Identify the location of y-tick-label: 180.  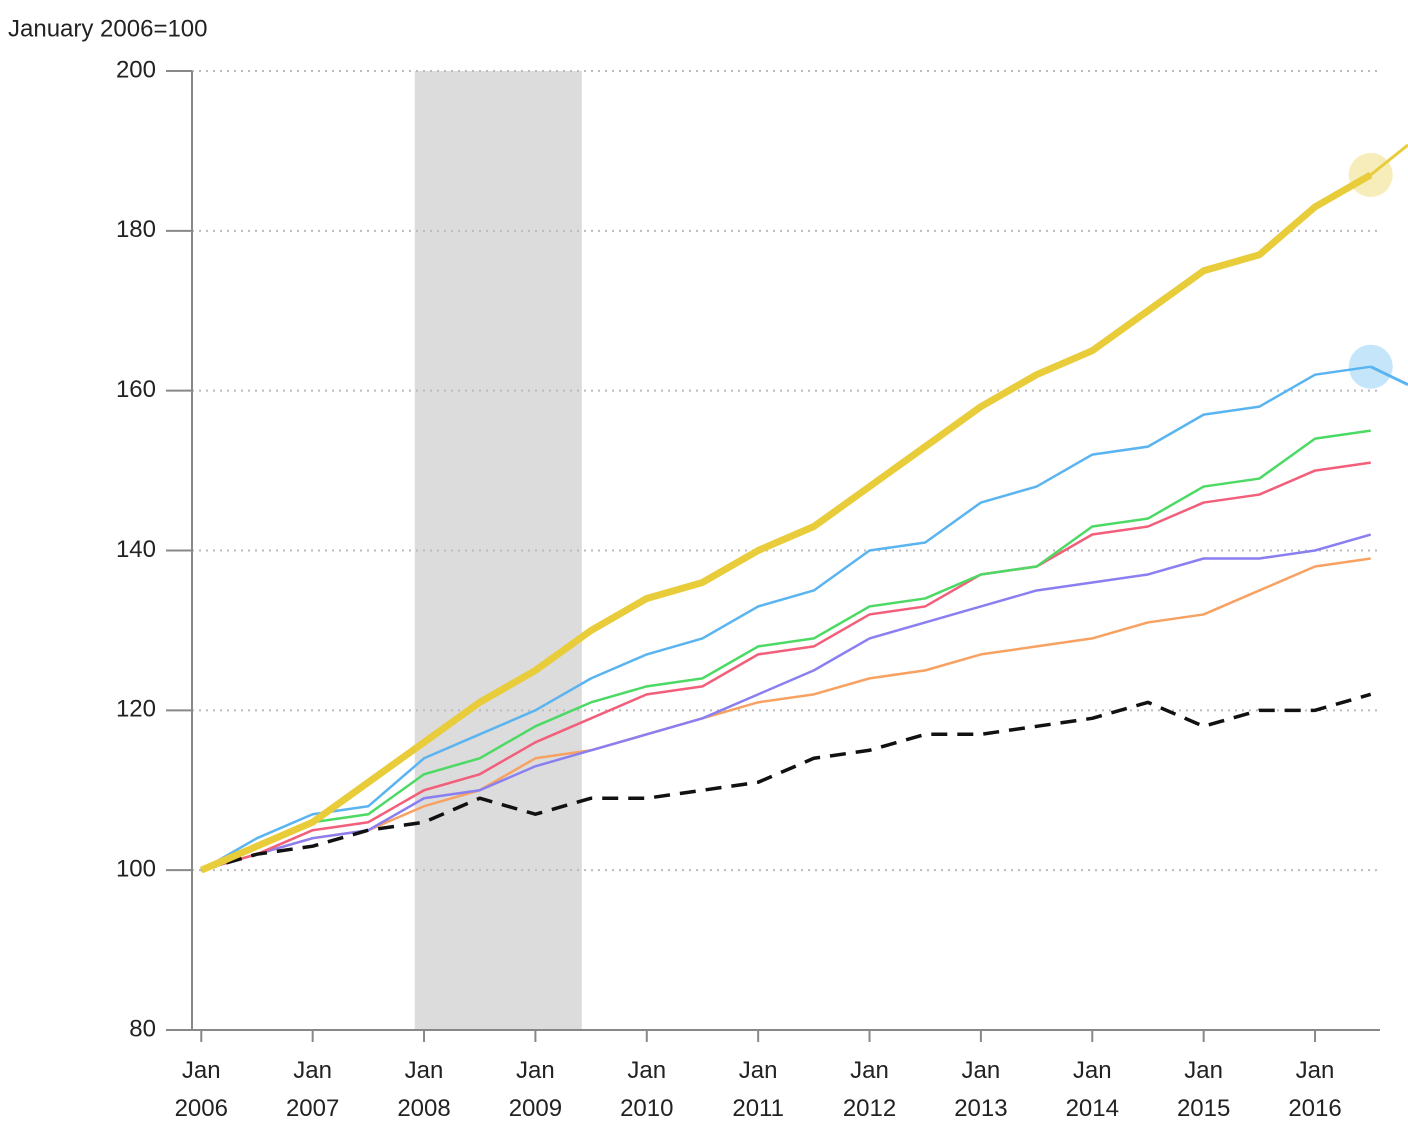
(136, 229).